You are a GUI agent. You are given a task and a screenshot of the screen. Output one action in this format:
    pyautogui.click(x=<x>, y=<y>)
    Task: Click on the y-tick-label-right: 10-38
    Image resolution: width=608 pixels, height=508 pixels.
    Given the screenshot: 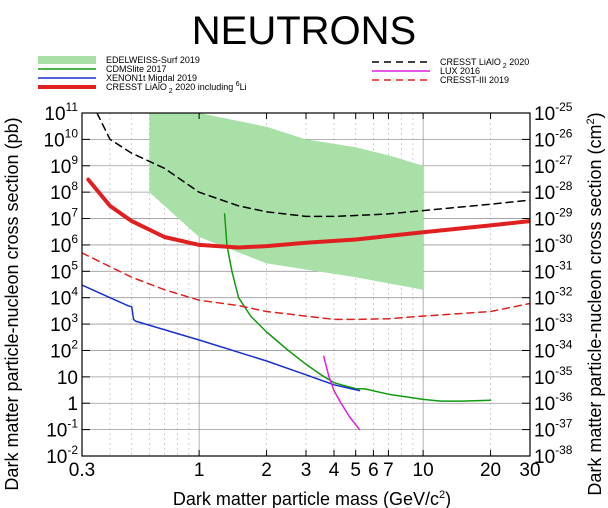 What is the action you would take?
    pyautogui.click(x=553, y=455)
    